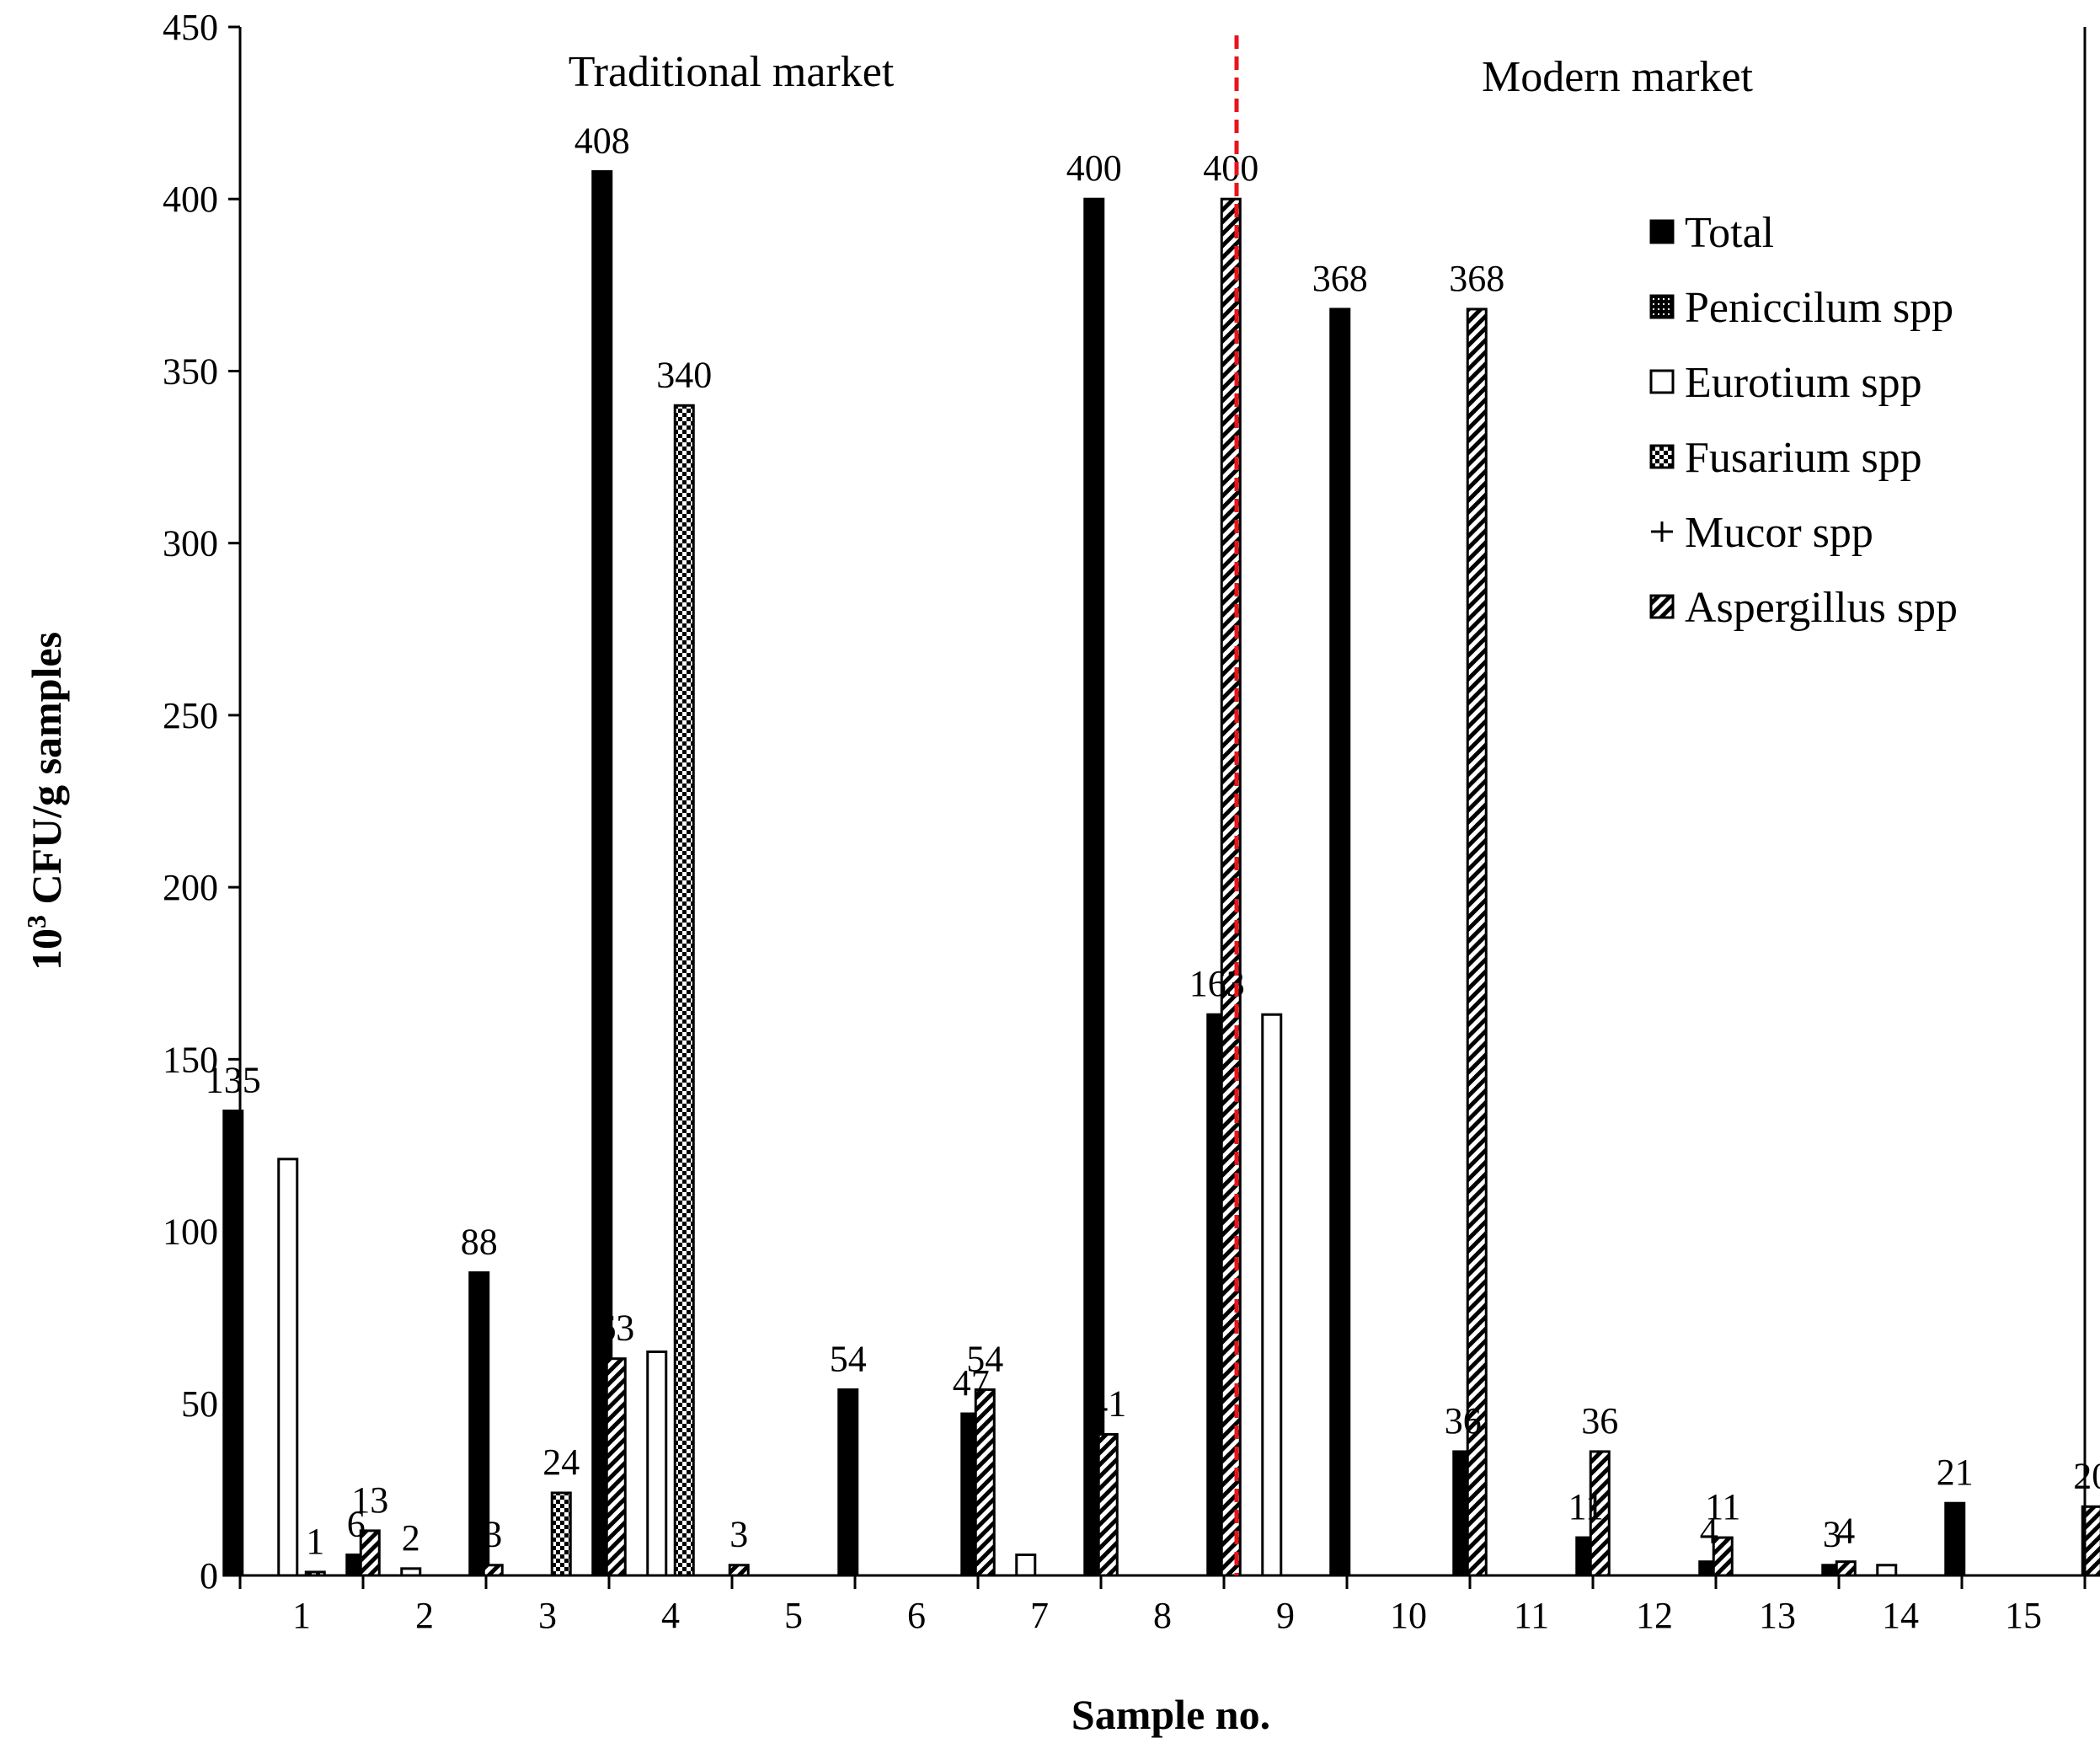  I want to click on data-label-total-sample-14: 3, so click(1832, 1534).